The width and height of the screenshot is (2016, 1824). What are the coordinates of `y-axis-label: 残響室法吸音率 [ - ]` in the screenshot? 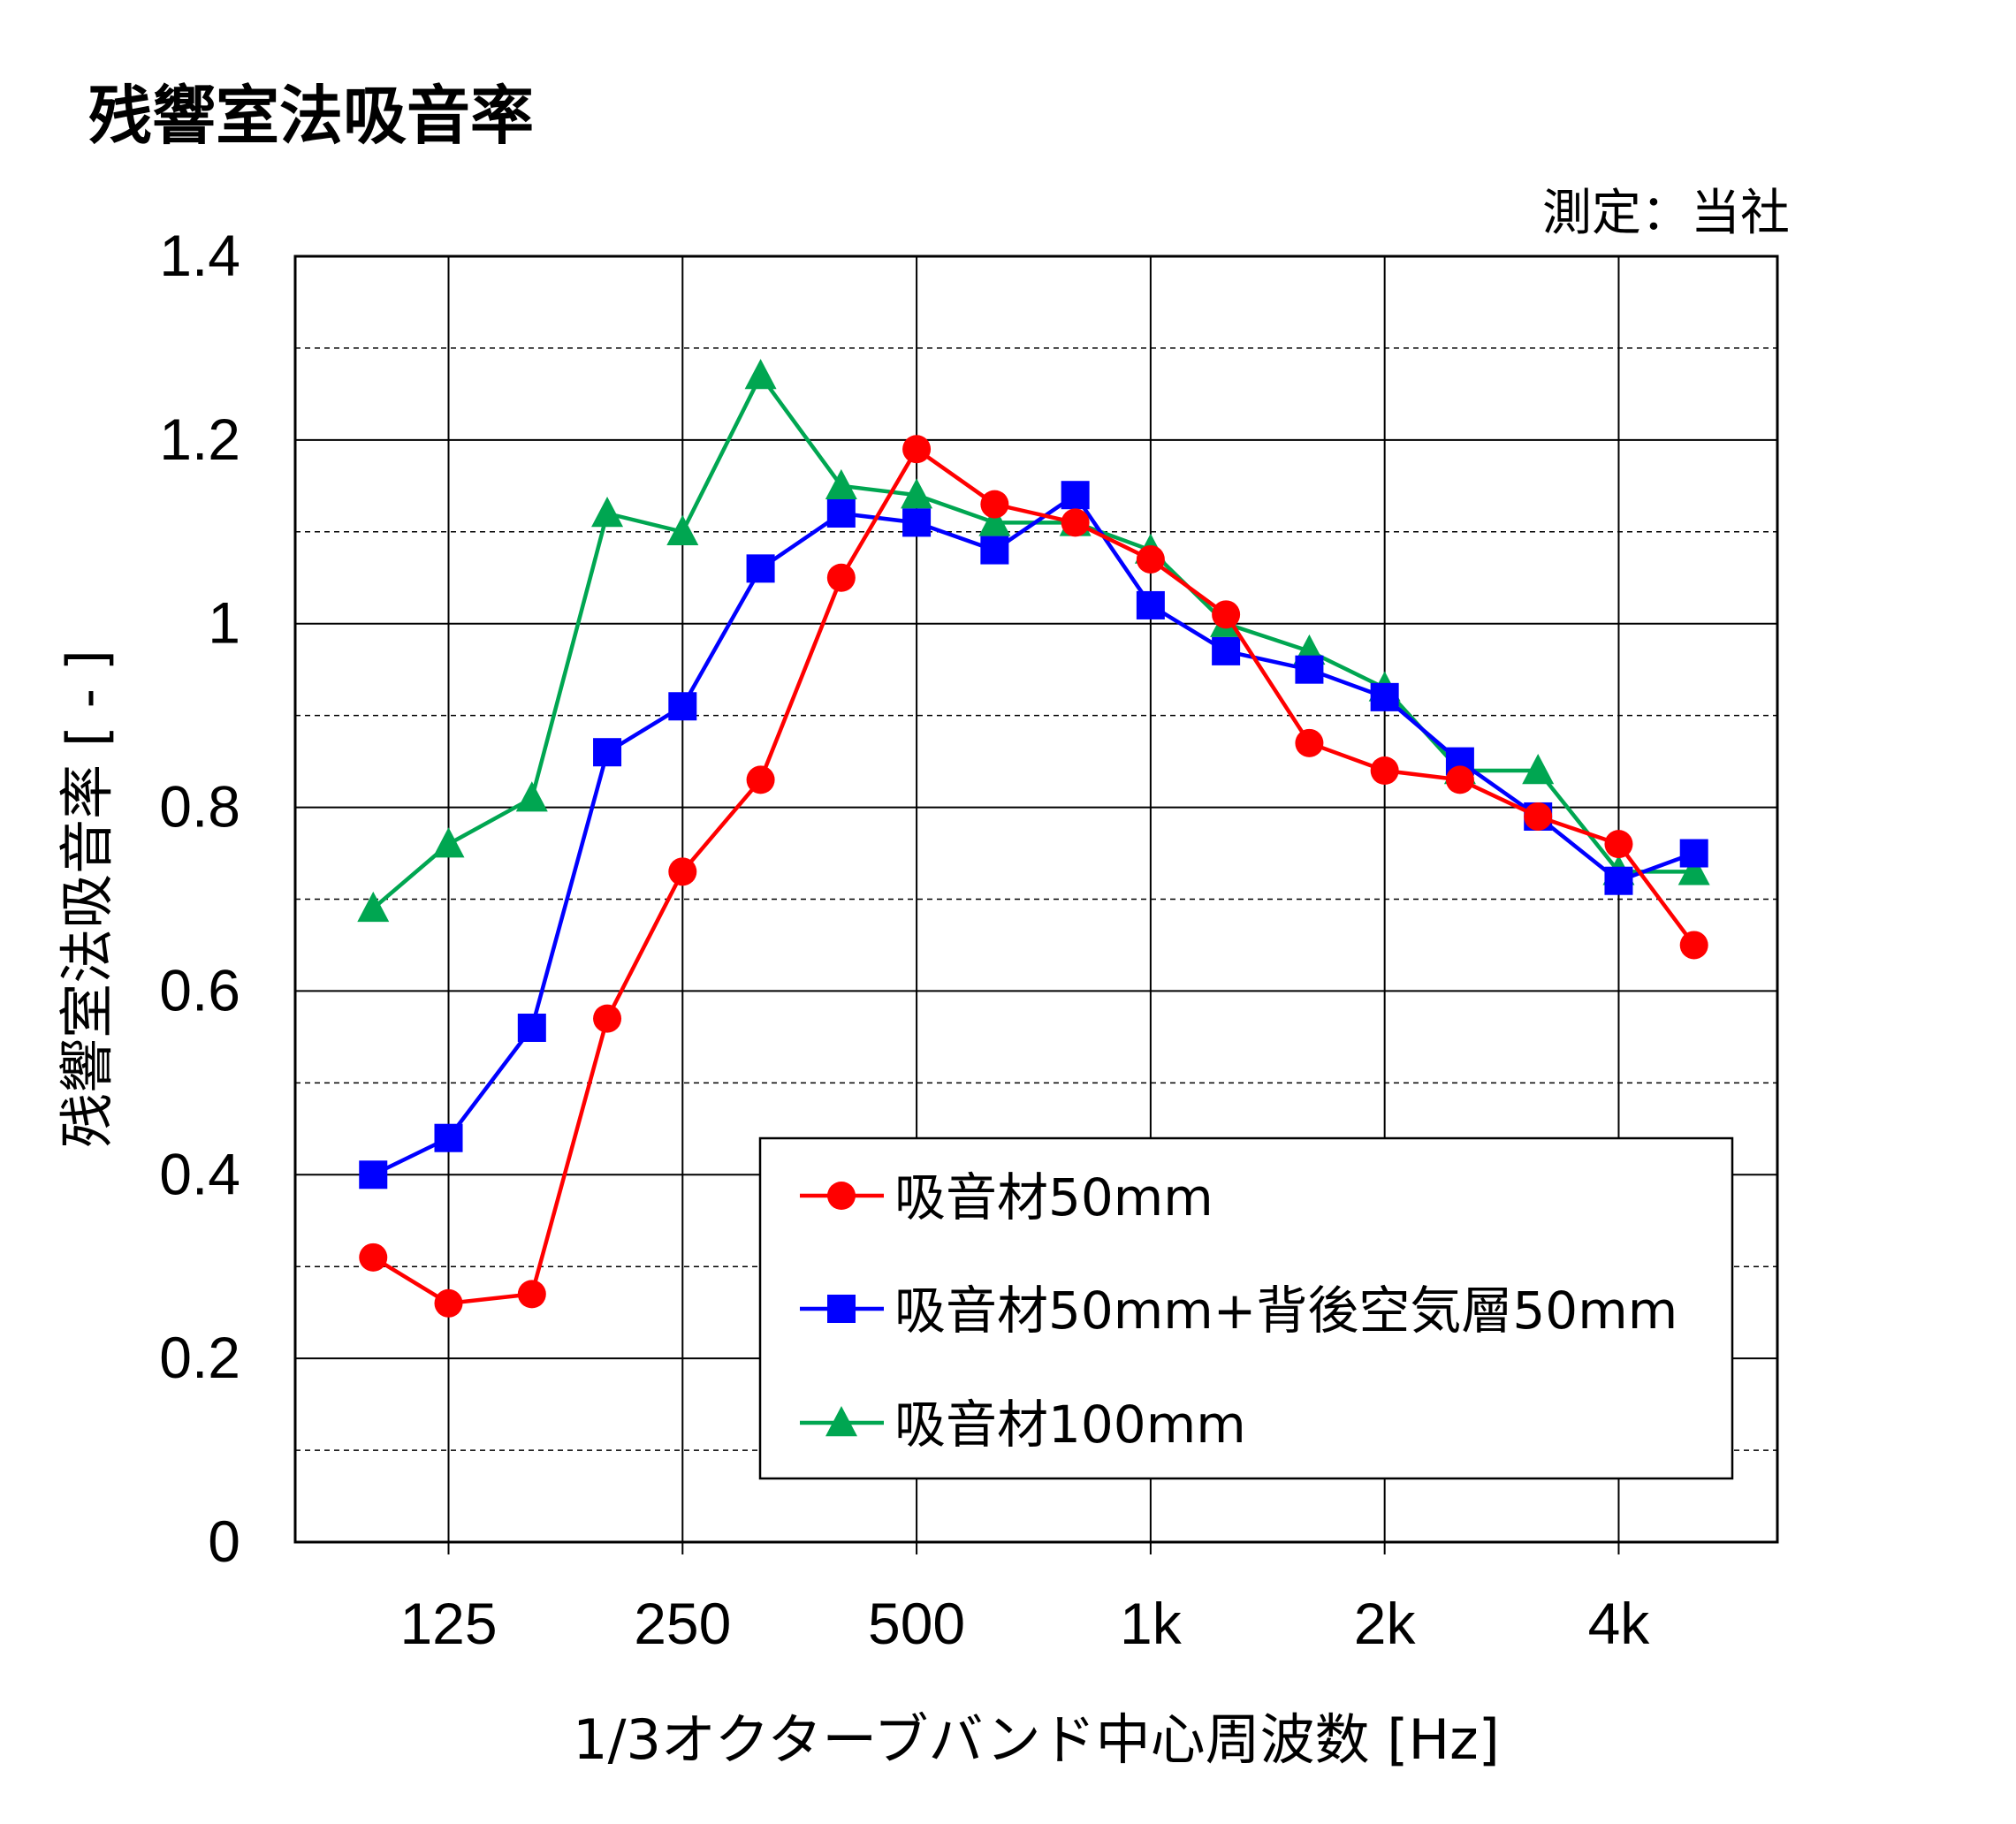 It's located at (87, 899).